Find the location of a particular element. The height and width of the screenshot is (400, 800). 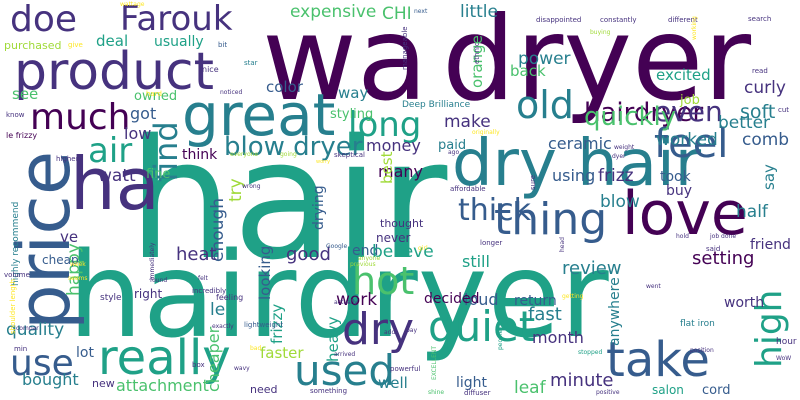

word-power: power is located at coordinates (544, 59).